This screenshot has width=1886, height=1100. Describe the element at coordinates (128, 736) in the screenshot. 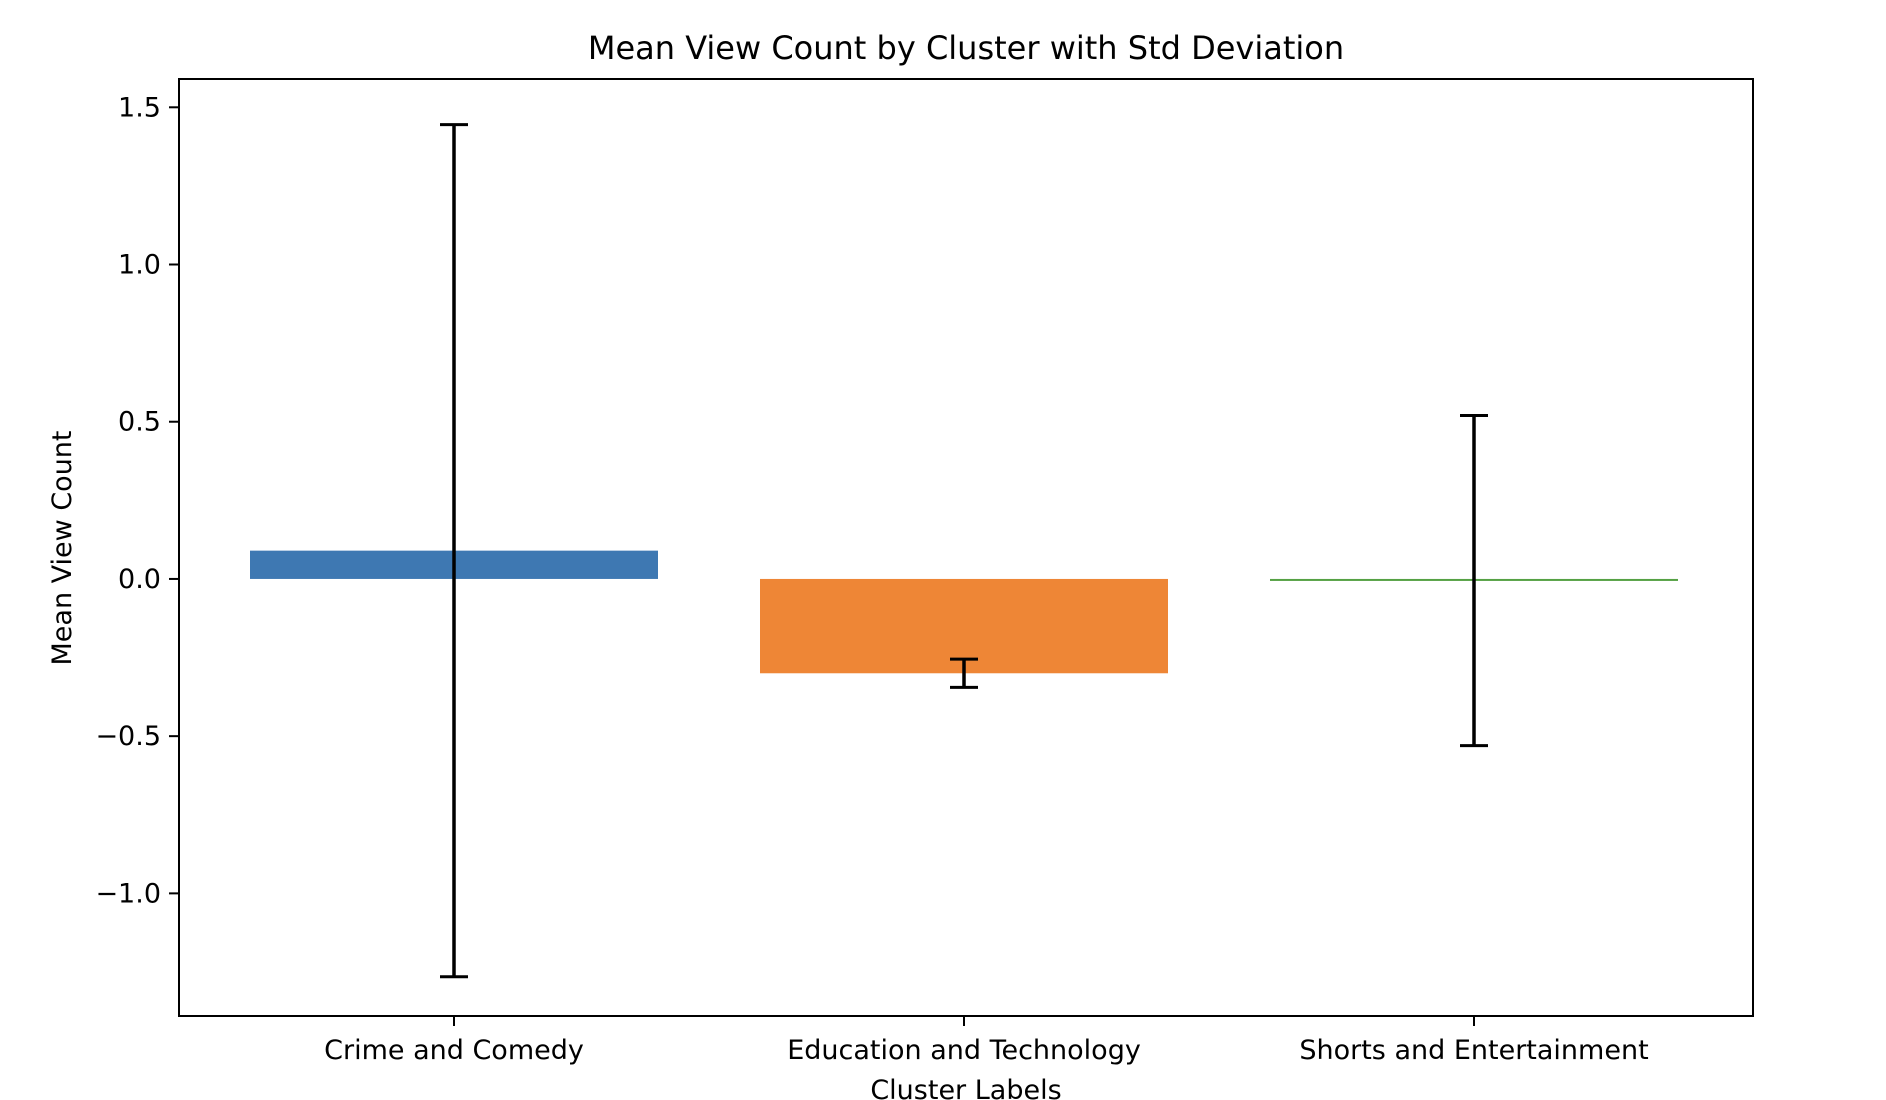

I see `y-tick-label: −0.5` at that location.